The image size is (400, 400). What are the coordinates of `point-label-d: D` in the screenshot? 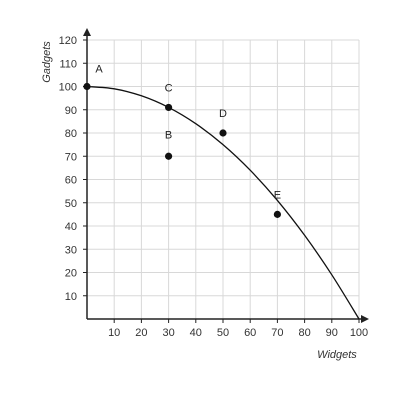 It's located at (223, 114).